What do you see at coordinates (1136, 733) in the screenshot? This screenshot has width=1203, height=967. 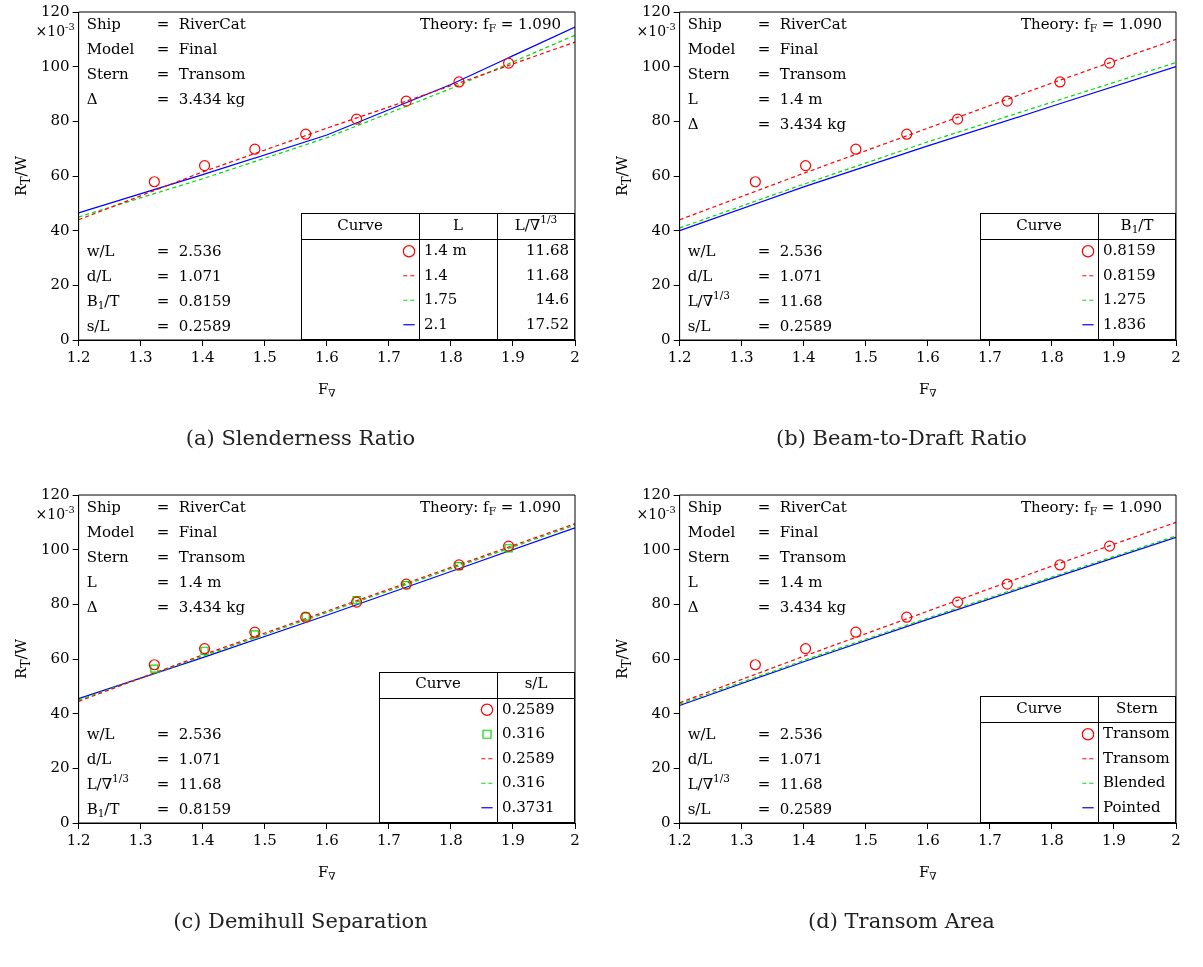 I see `legend-label: Transom` at bounding box center [1136, 733].